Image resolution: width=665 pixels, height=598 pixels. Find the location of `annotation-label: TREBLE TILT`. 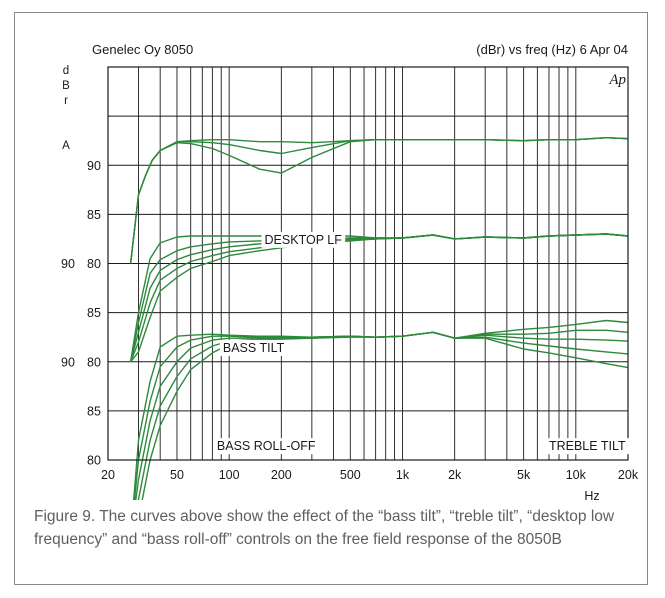

annotation-label: TREBLE TILT is located at coordinates (587, 446).